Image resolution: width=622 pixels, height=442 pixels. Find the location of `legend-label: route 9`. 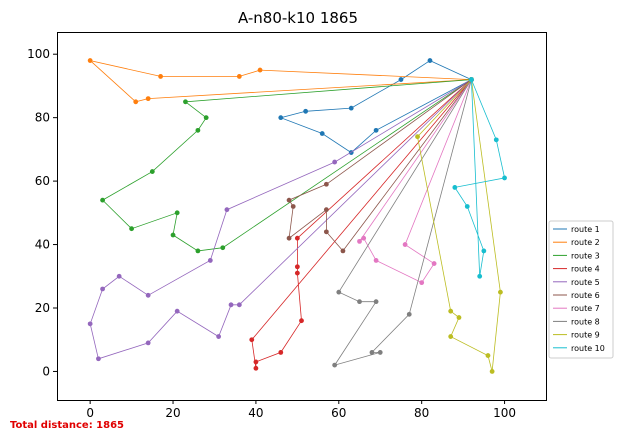

legend-label: route 9 is located at coordinates (585, 335).